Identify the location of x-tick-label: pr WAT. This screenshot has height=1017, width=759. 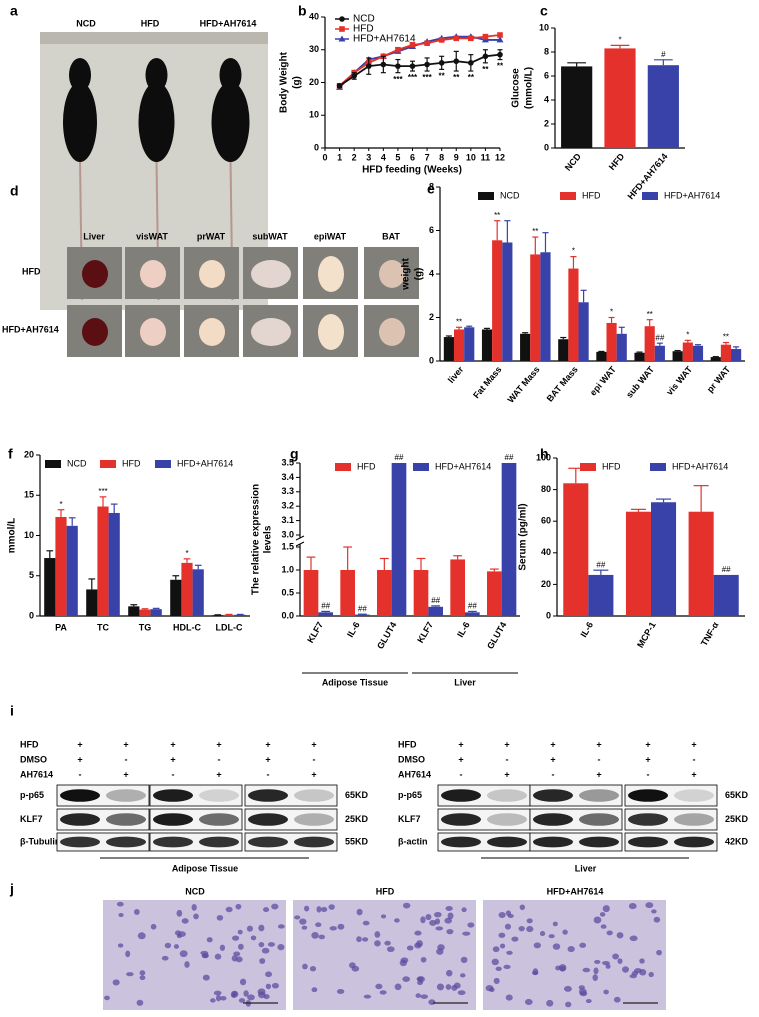
(719, 379).